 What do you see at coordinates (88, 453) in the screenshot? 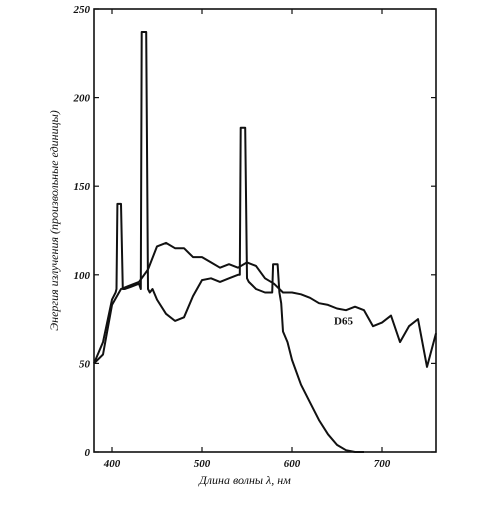
I see `y-tick-label: 0` at bounding box center [88, 453].